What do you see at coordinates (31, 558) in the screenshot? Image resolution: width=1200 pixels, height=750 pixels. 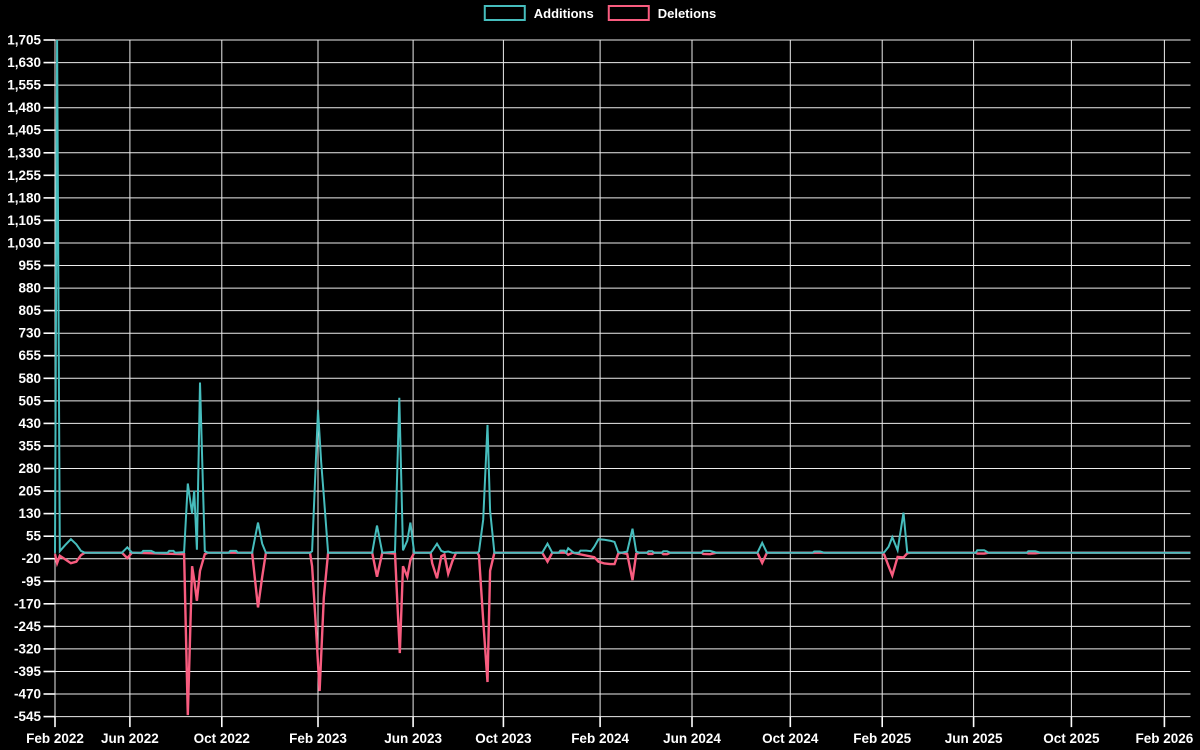 I see `y-tick-label: -20` at bounding box center [31, 558].